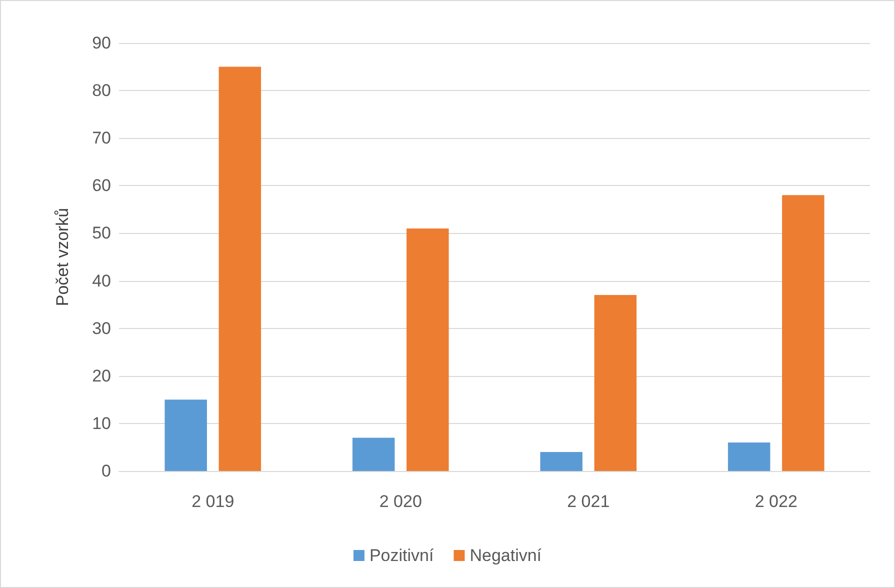 The image size is (895, 588). Describe the element at coordinates (101, 138) in the screenshot. I see `y-tick-label: 70` at that location.